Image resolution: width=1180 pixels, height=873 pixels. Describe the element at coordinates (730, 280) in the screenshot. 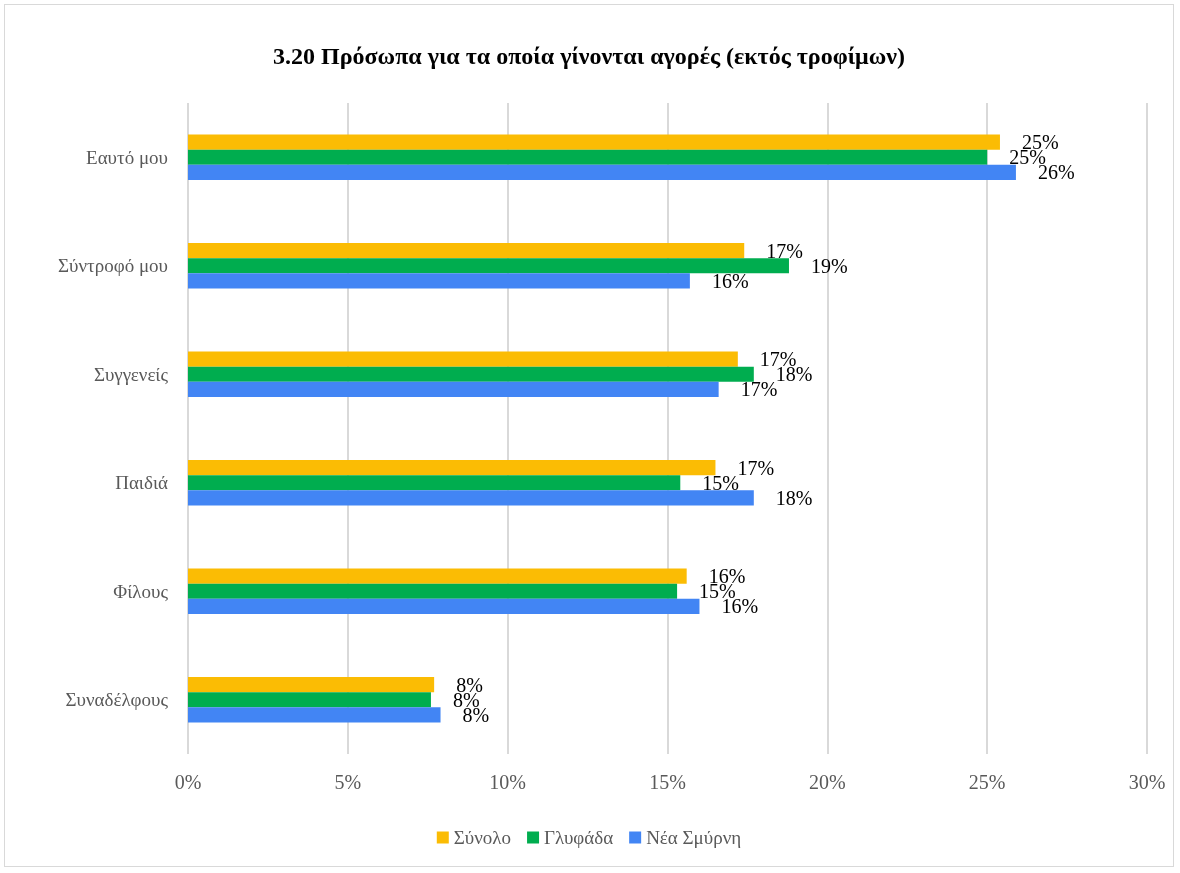

I see `data-label: 16%` at that location.